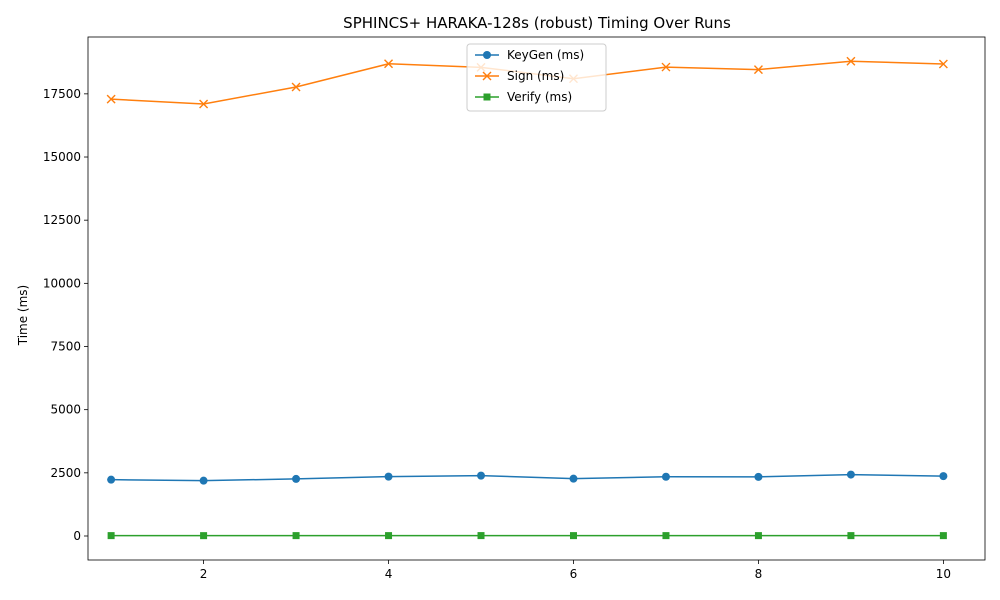  I want to click on legend-item: KeyGen (ms), so click(529, 55).